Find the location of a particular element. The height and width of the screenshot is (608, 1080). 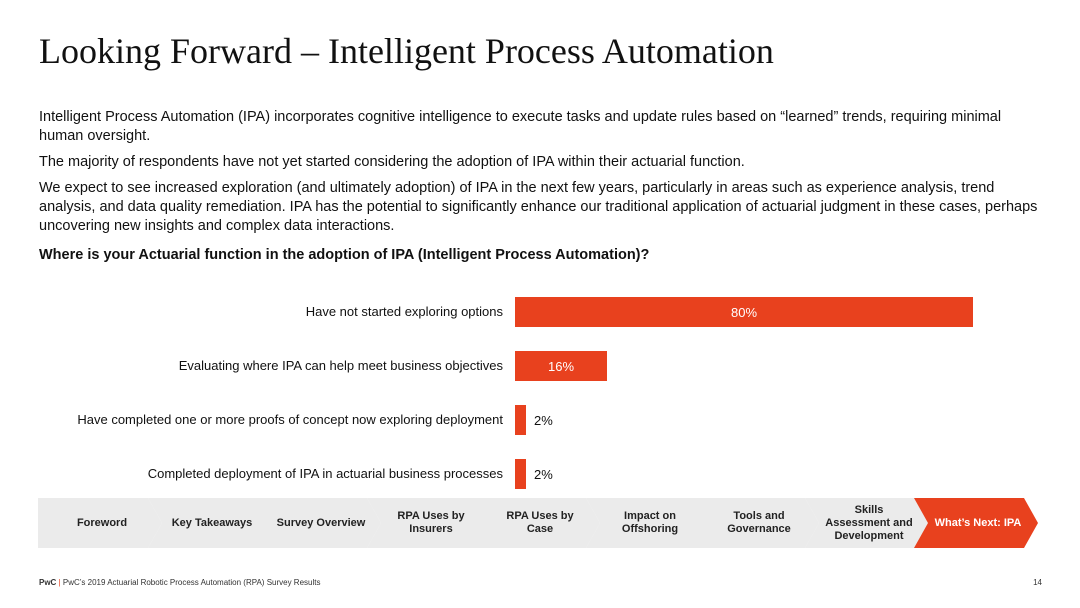

nav-item-skills-assessment-and-development: Skills Assessment and Development is located at coordinates (867, 523).